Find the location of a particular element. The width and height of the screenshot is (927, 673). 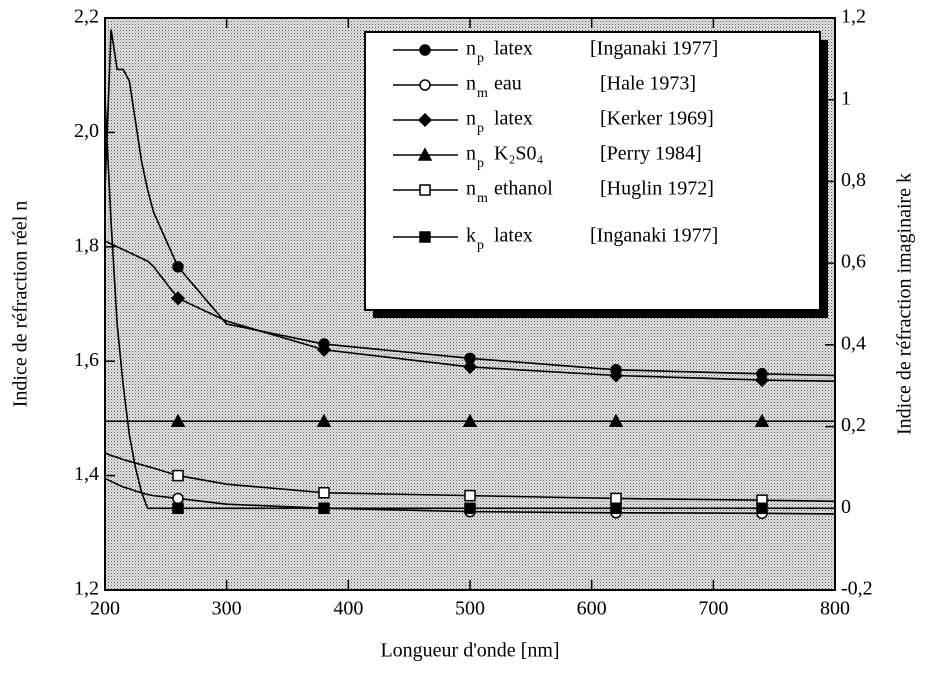

legend-symbol: k is located at coordinates (471, 236).